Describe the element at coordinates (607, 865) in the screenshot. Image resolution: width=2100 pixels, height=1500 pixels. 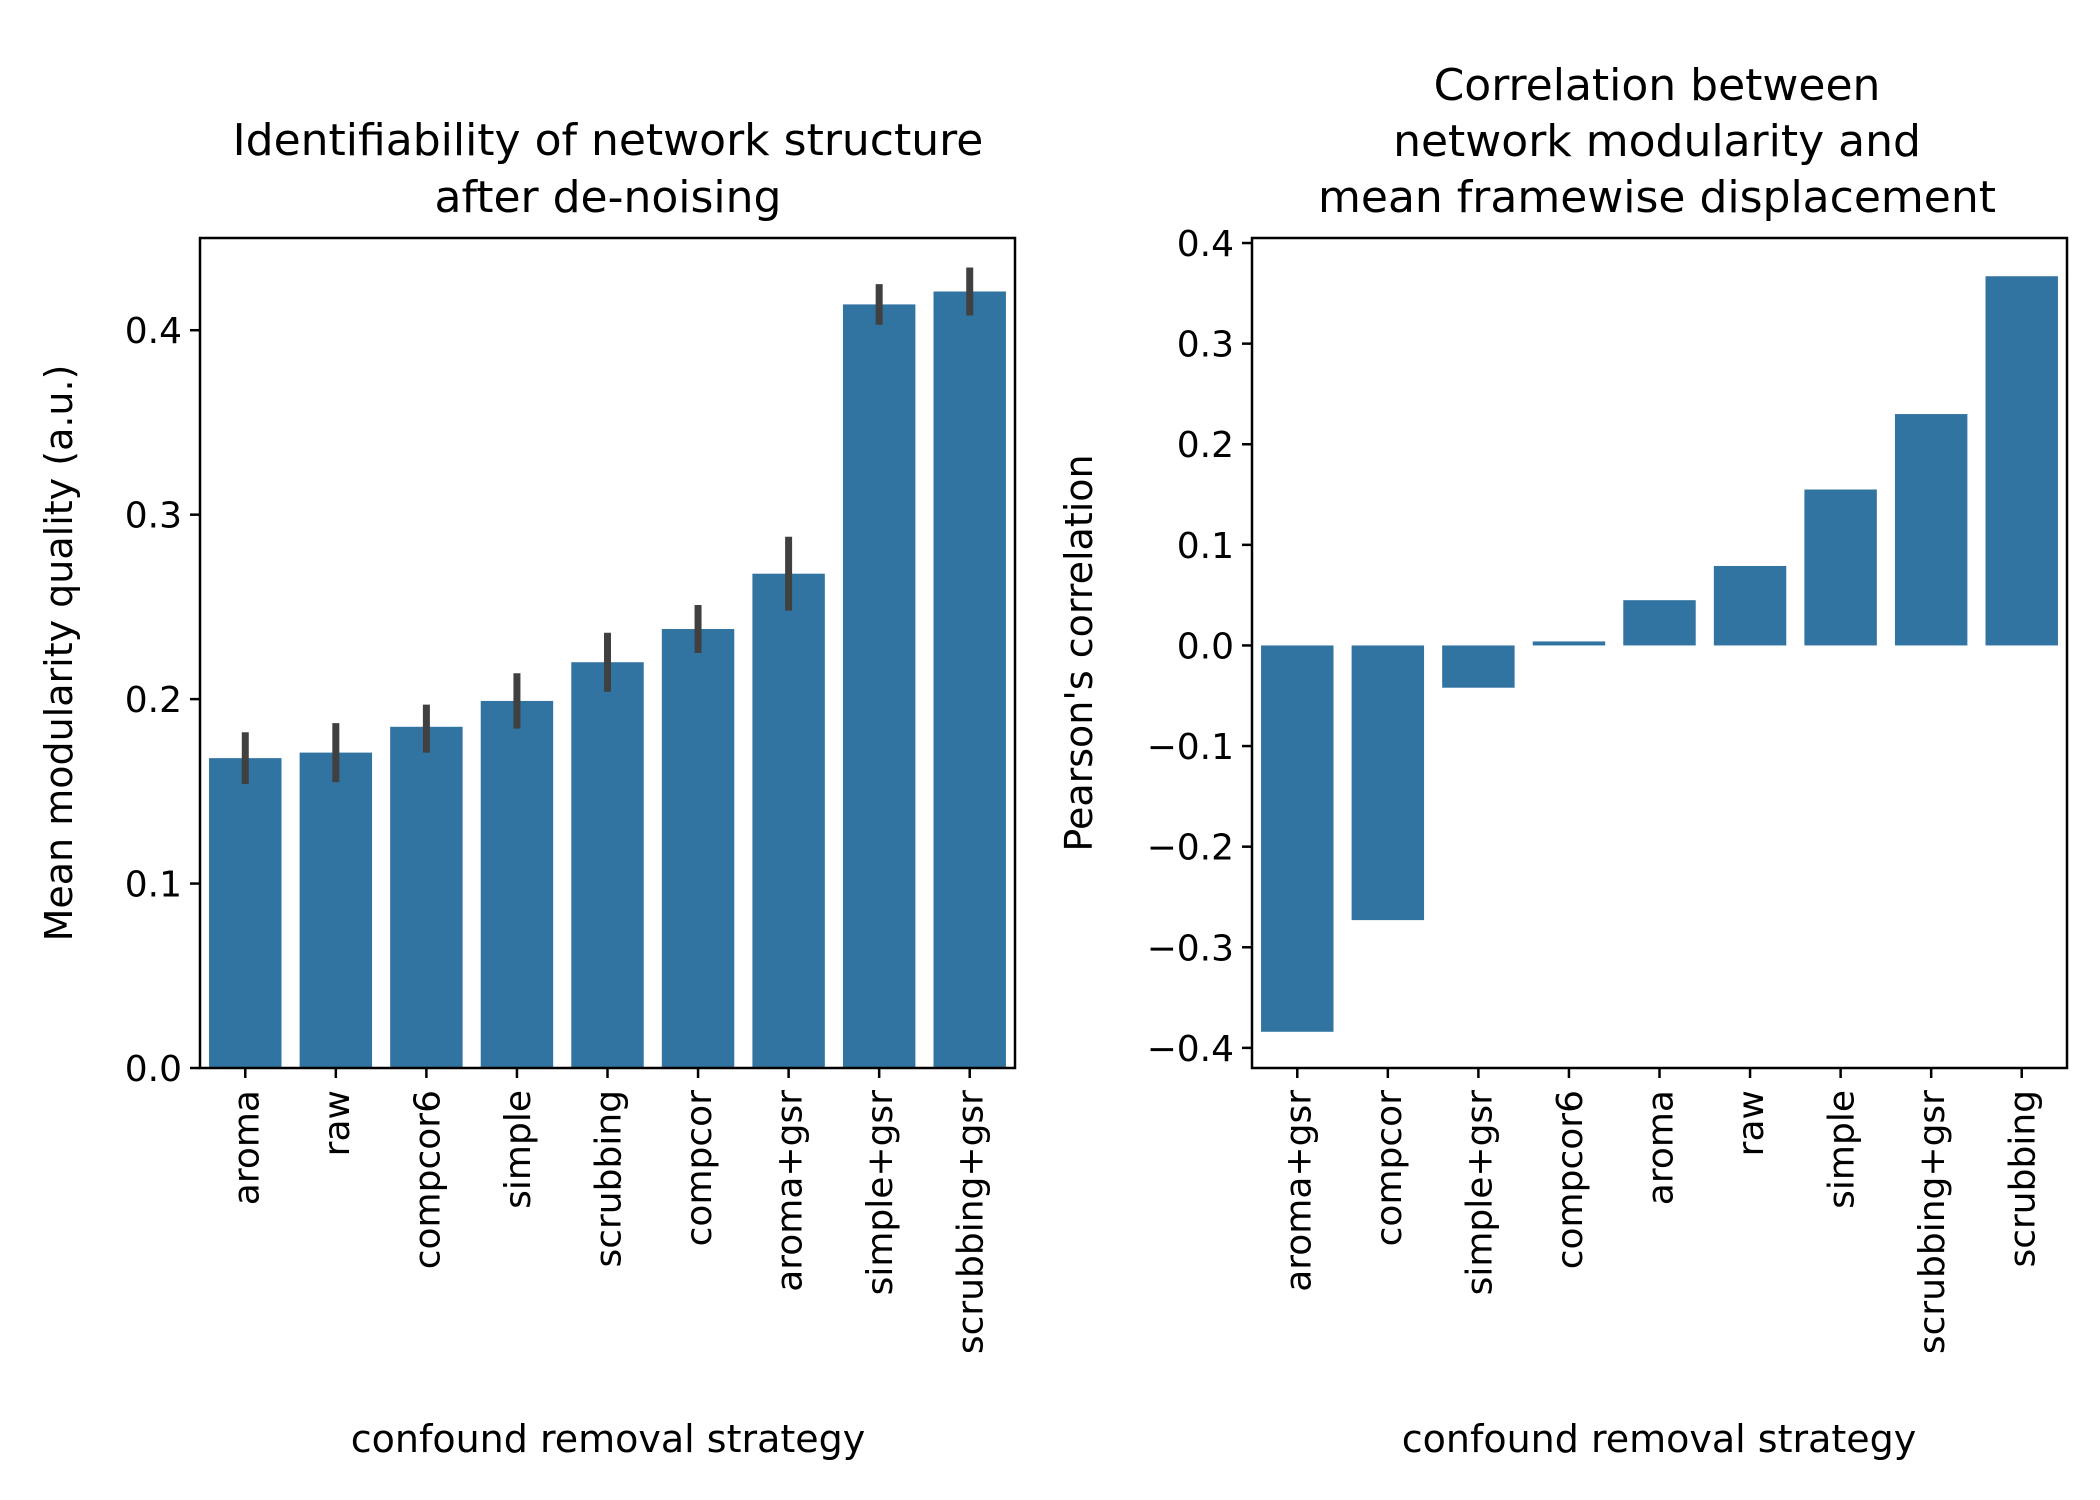
I see `modularity-bar-scrubbing` at that location.